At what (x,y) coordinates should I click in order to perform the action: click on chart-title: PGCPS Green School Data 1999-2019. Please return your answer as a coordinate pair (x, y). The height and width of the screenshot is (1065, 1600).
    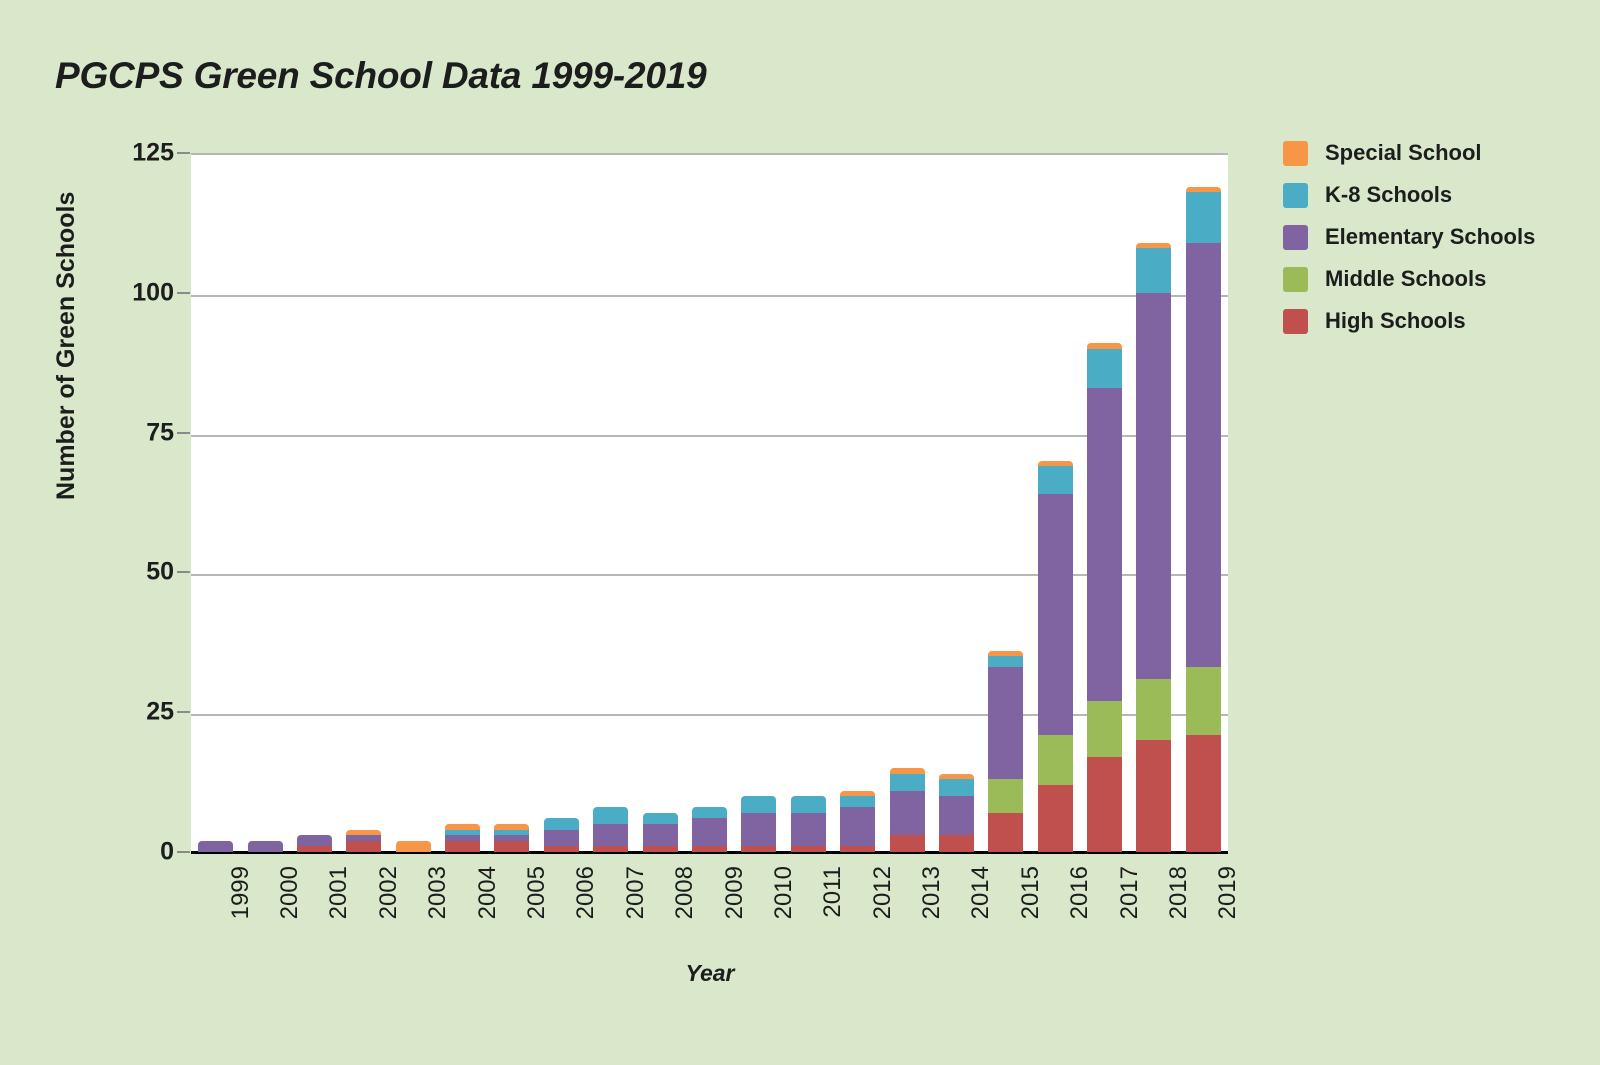
    Looking at the image, I should click on (381, 75).